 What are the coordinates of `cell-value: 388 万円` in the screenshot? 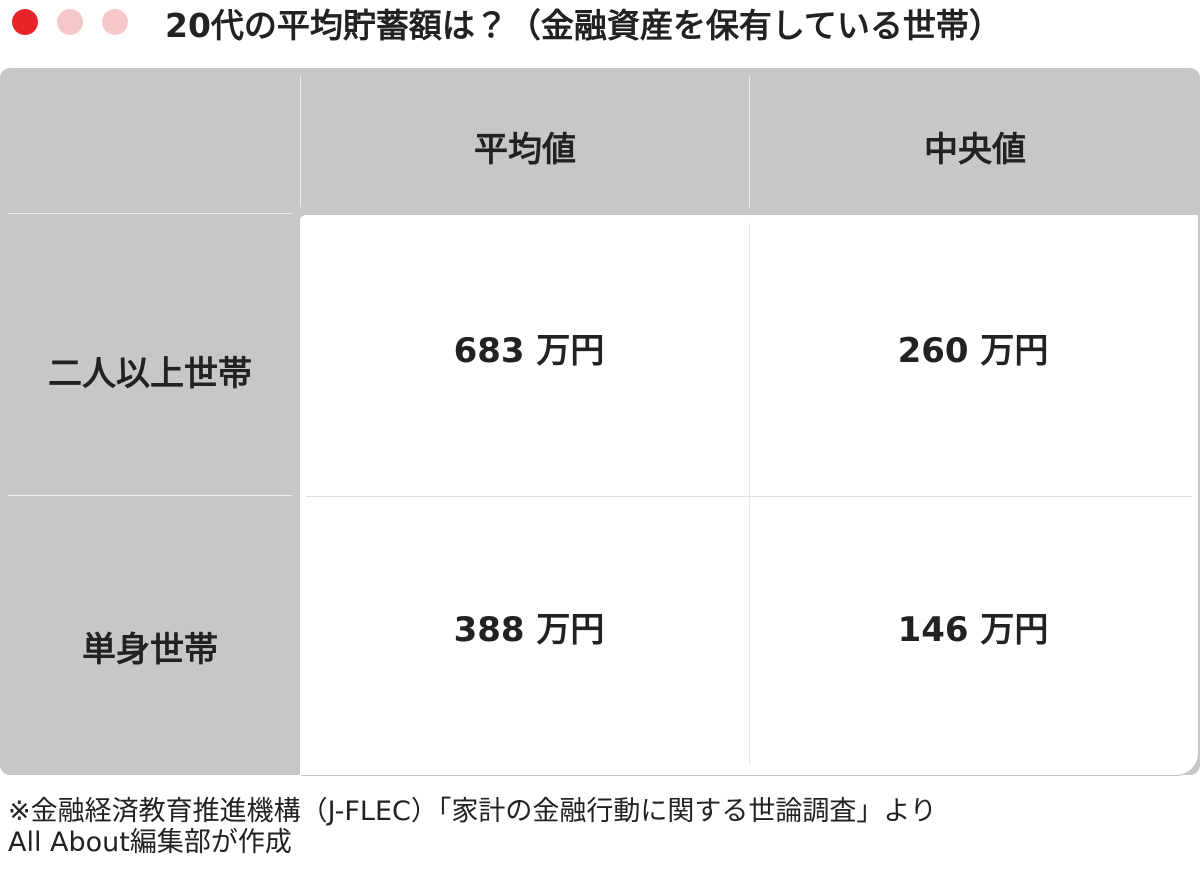 It's located at (529, 629).